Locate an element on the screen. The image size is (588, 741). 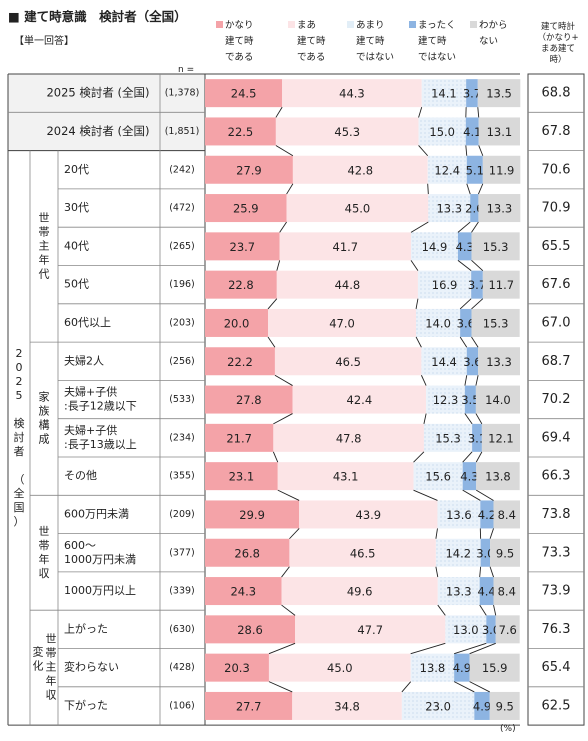
bar-value-label: 46.5 is located at coordinates (348, 362).